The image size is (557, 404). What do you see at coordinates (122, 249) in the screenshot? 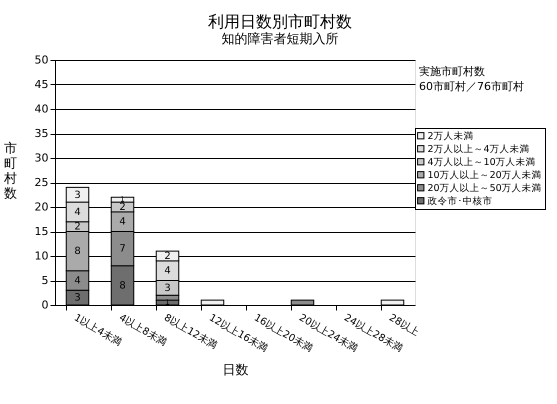
I see `data-label: 7` at bounding box center [122, 249].